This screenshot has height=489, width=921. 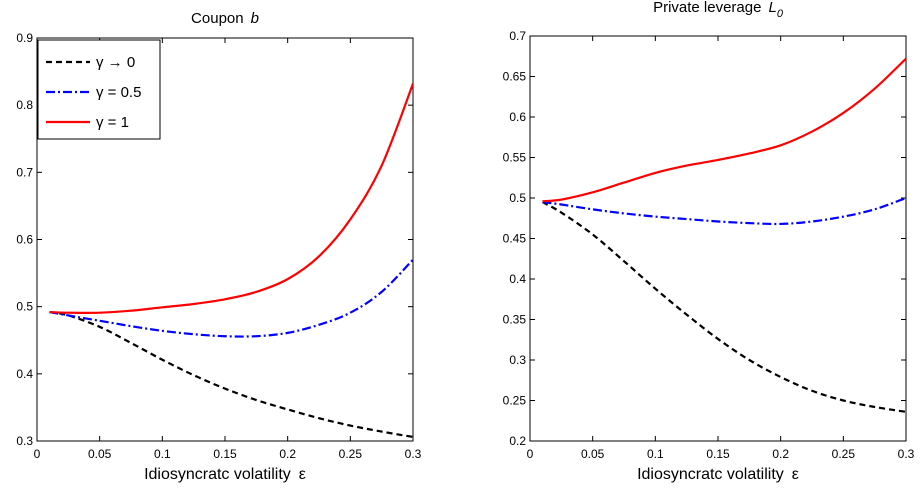 What do you see at coordinates (780, 14) in the screenshot?
I see `leverage-title-subscript: 0` at bounding box center [780, 14].